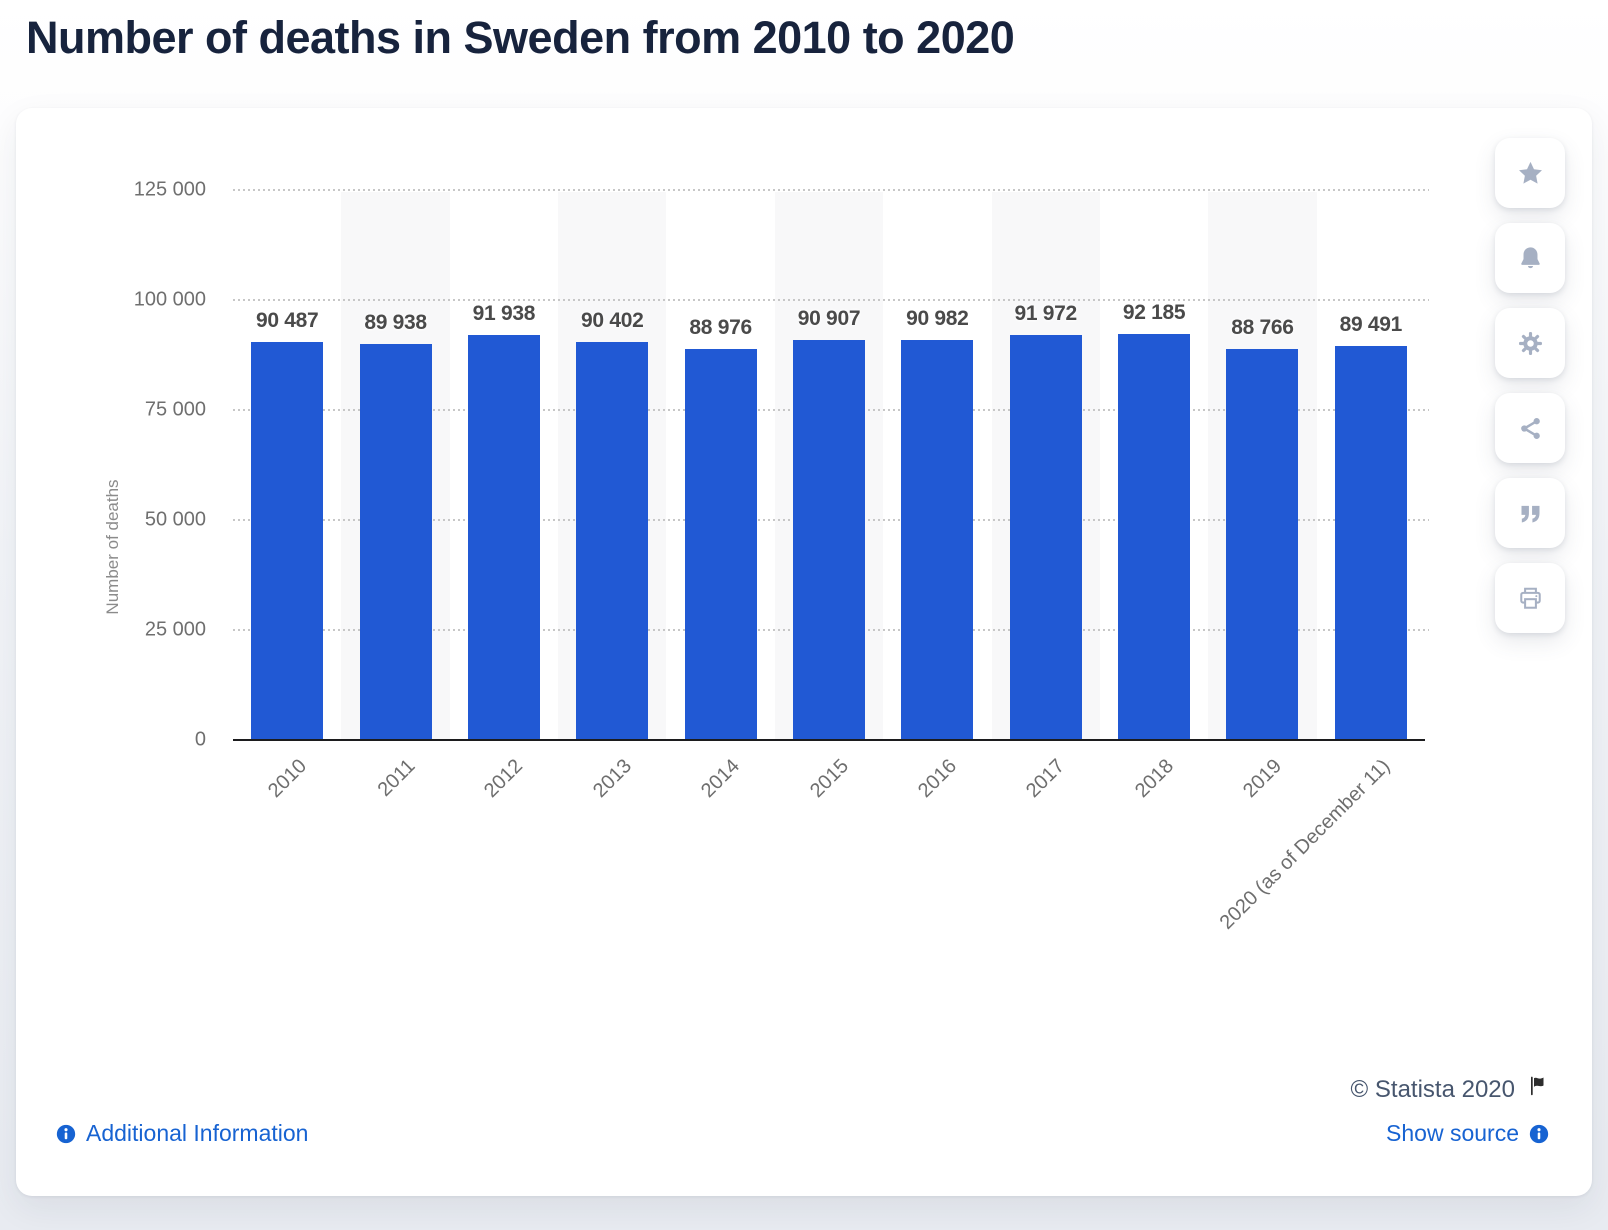  I want to click on bar-2016, so click(937, 539).